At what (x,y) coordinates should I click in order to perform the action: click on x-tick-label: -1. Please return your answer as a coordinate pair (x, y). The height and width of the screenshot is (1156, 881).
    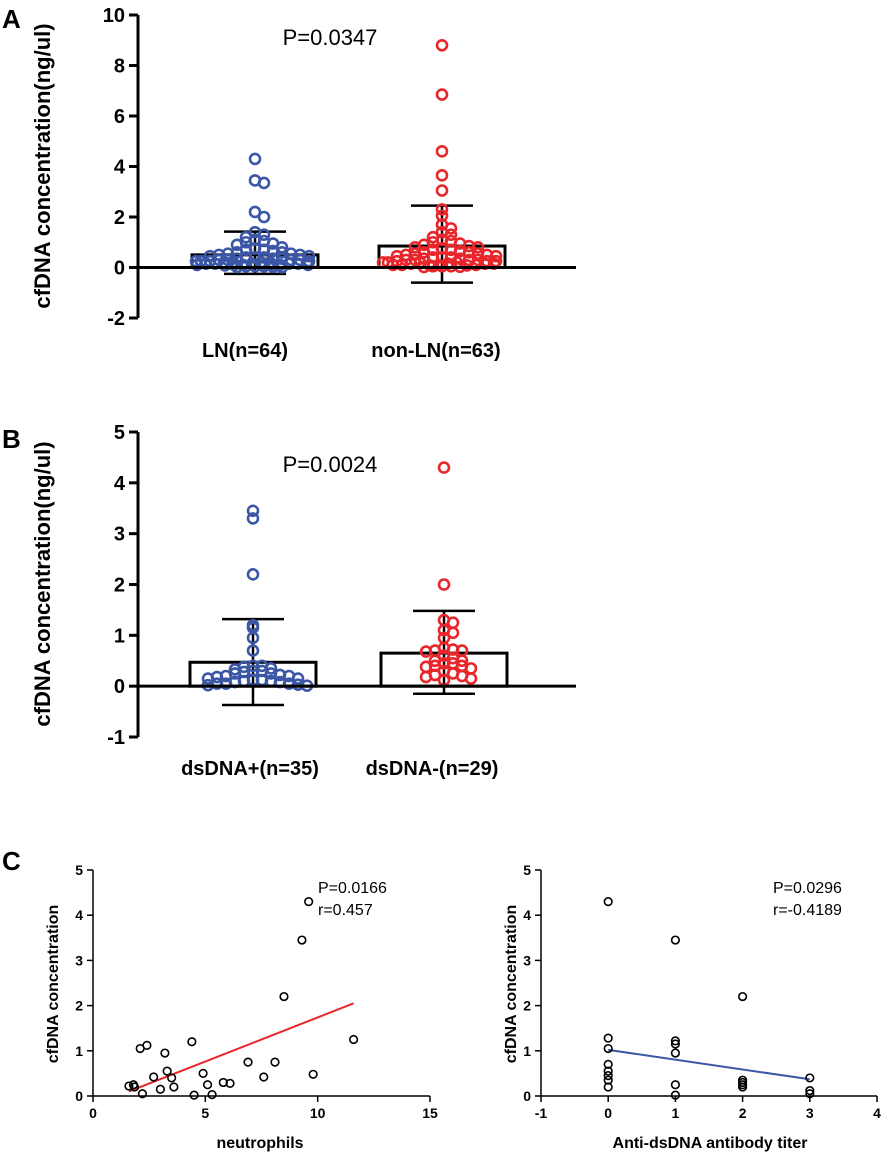
    Looking at the image, I should click on (541, 1113).